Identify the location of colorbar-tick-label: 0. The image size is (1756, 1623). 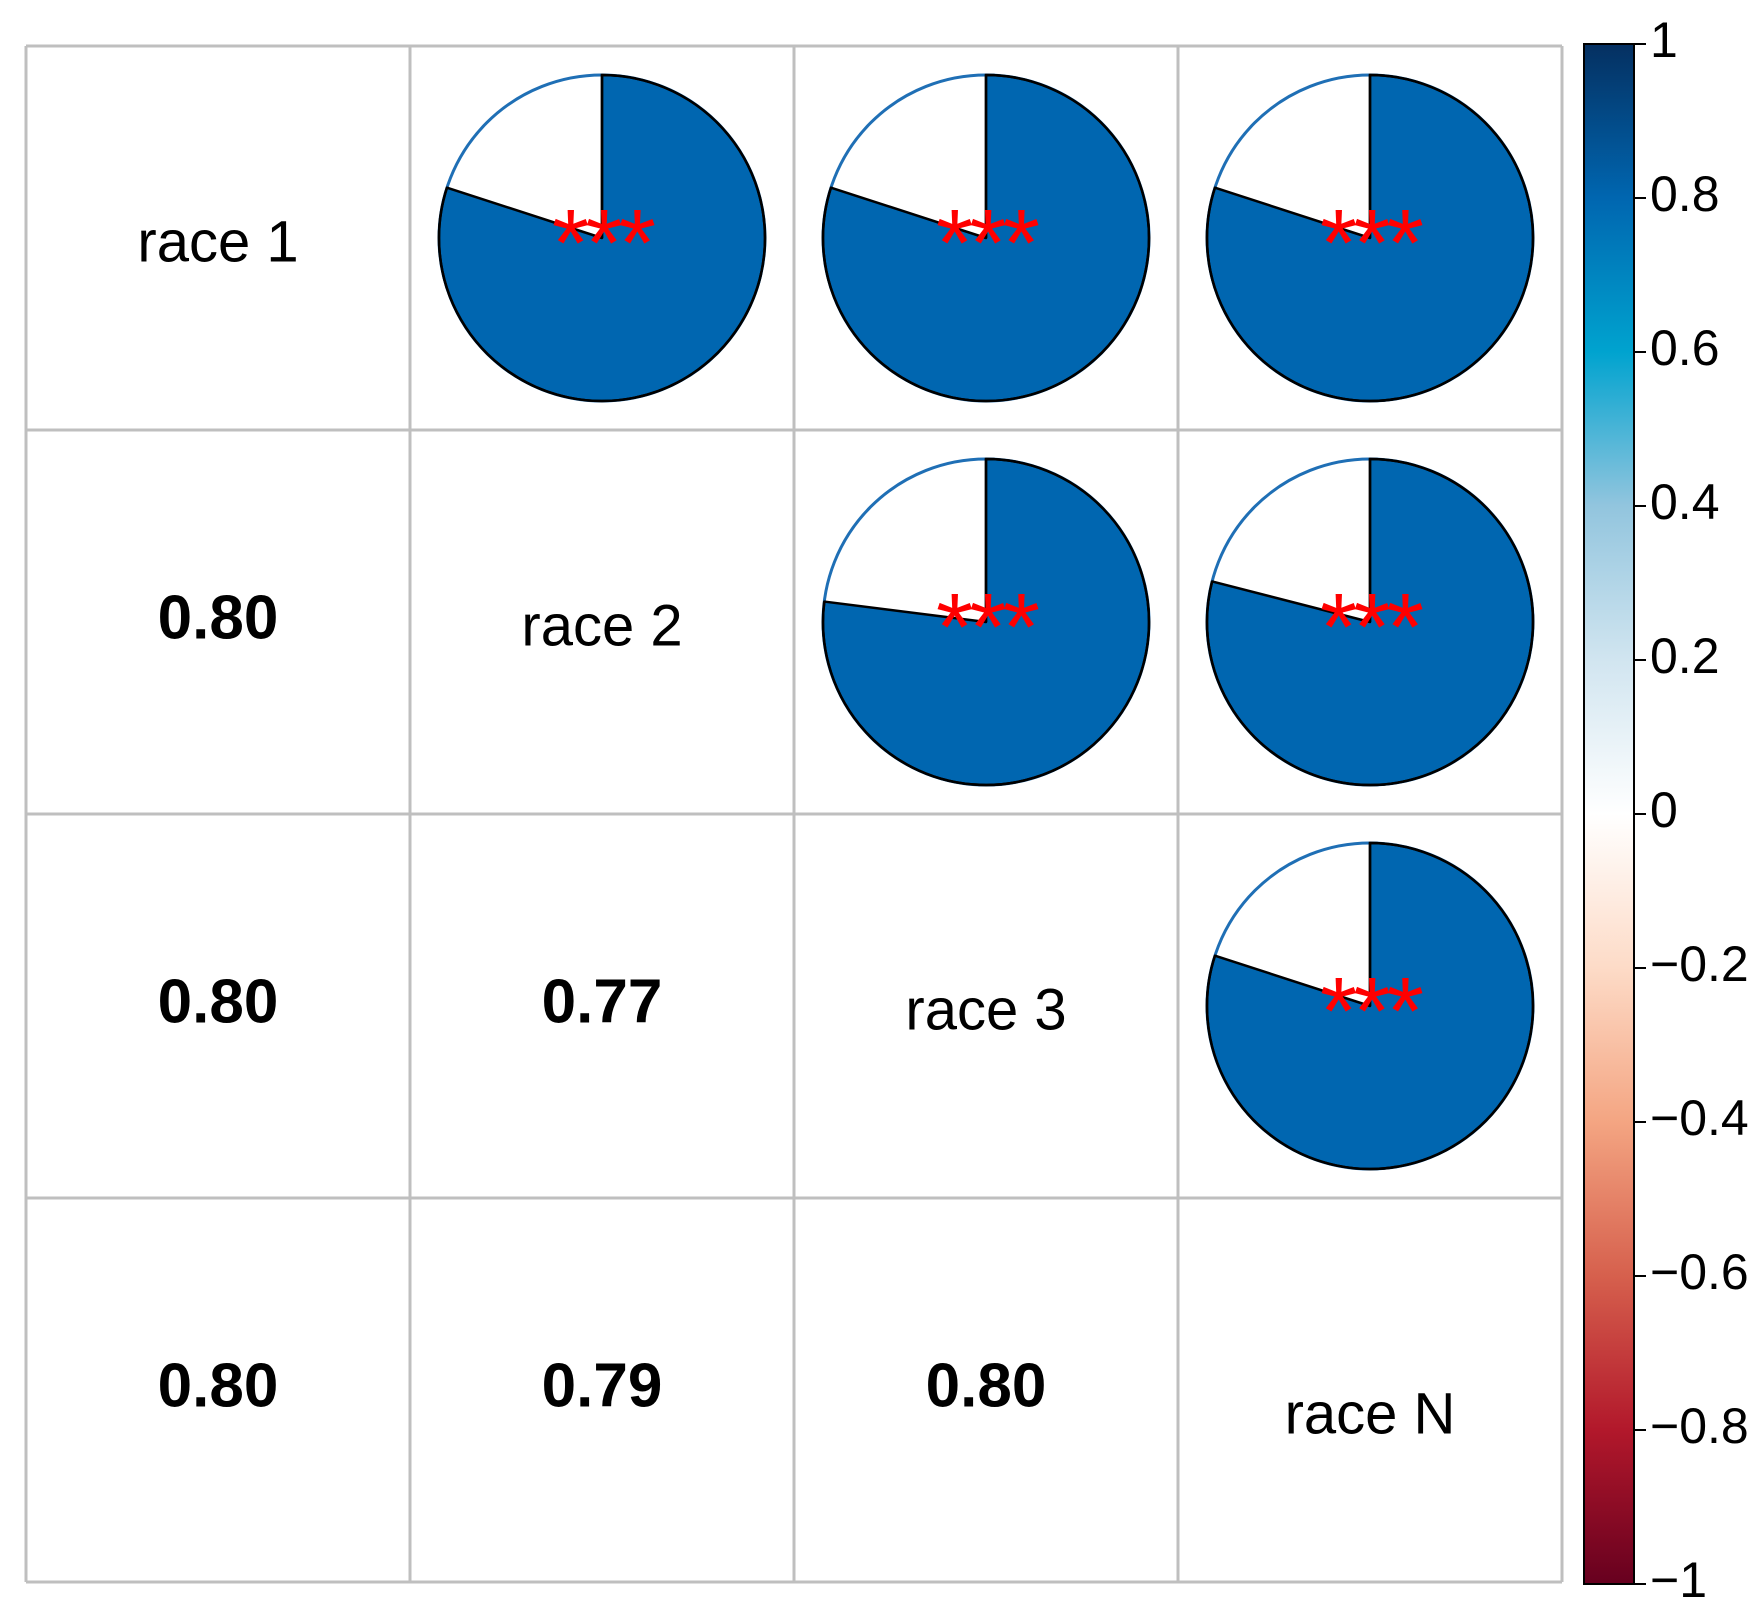
(1664, 810).